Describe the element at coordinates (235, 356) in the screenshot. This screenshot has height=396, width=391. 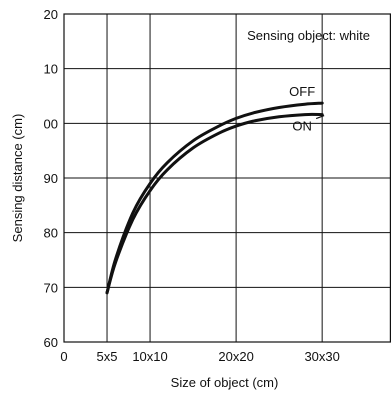
I see `x-tick-label: 20x20` at that location.